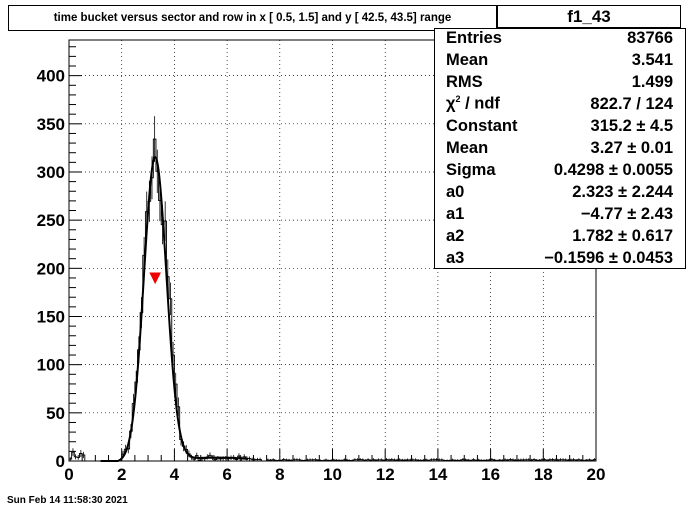 The height and width of the screenshot is (512, 700). Describe the element at coordinates (596, 474) in the screenshot. I see `x-tick-label: 20` at that location.